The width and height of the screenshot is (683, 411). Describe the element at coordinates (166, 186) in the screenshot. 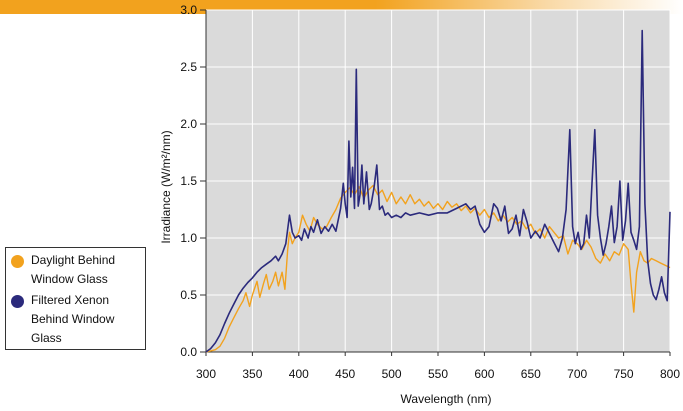

I see `y-axis-title: Irradiance (W/m²/nm)` at that location.